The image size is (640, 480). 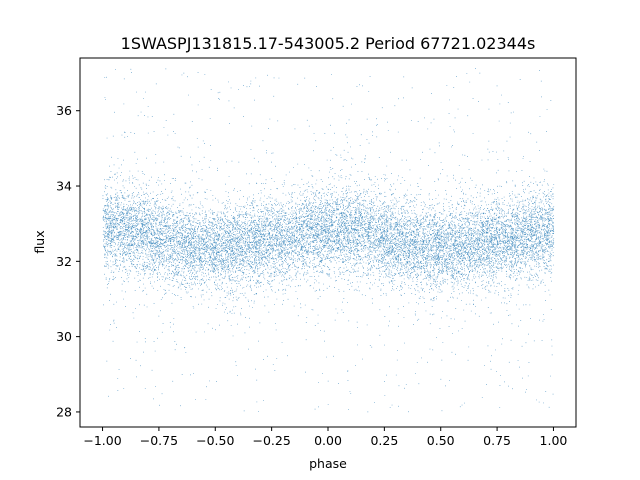 I want to click on x-tick-label: −0.75, so click(x=159, y=440).